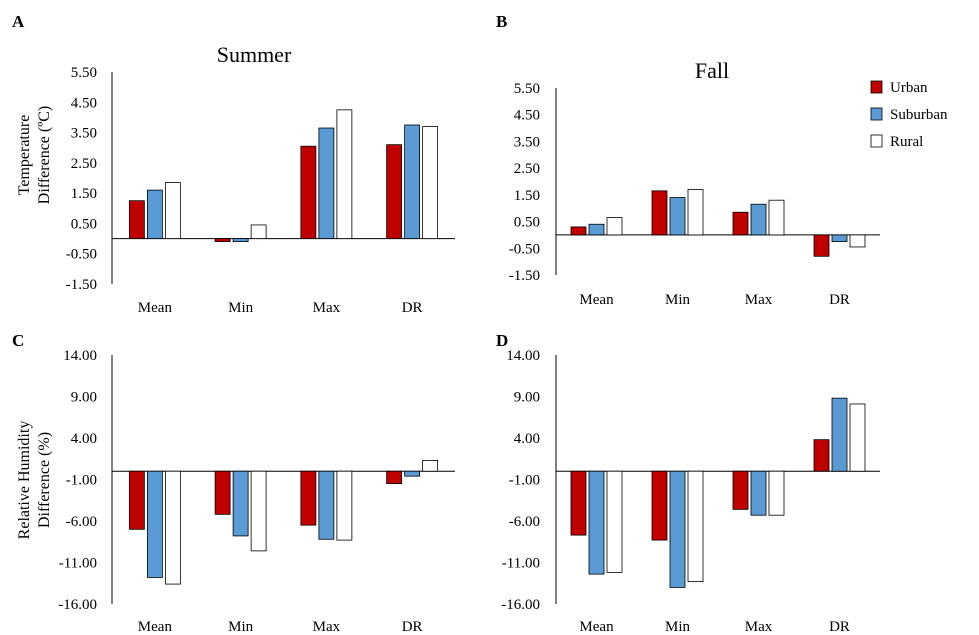 The width and height of the screenshot is (979, 635). I want to click on panel-c-bar-suburban-max, so click(326, 505).